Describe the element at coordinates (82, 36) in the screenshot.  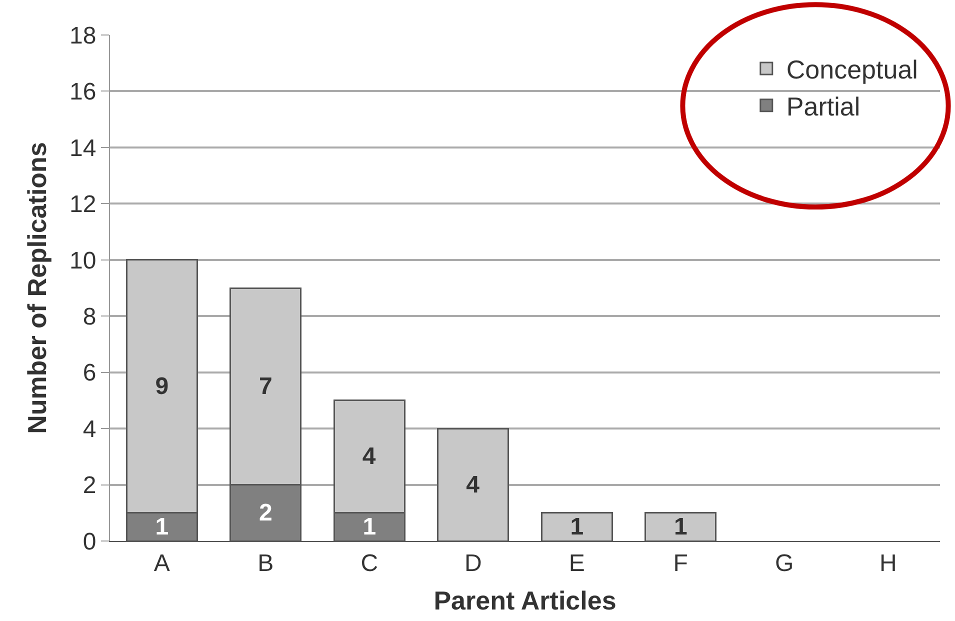
I see `y-tick-label: 18` at that location.